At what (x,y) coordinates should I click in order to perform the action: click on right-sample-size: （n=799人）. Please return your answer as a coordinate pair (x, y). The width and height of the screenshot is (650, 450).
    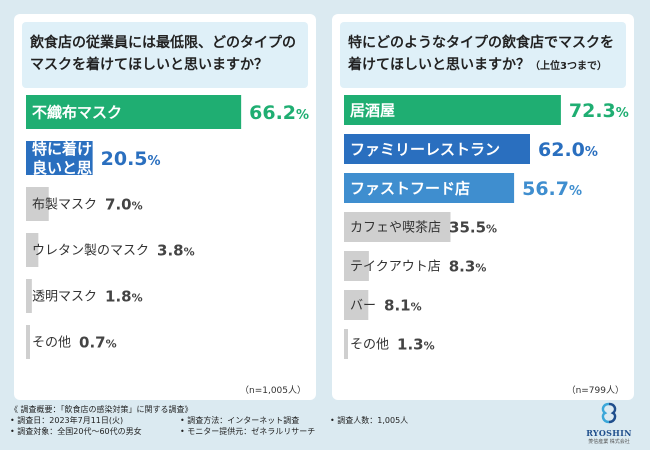
    Looking at the image, I should click on (595, 391).